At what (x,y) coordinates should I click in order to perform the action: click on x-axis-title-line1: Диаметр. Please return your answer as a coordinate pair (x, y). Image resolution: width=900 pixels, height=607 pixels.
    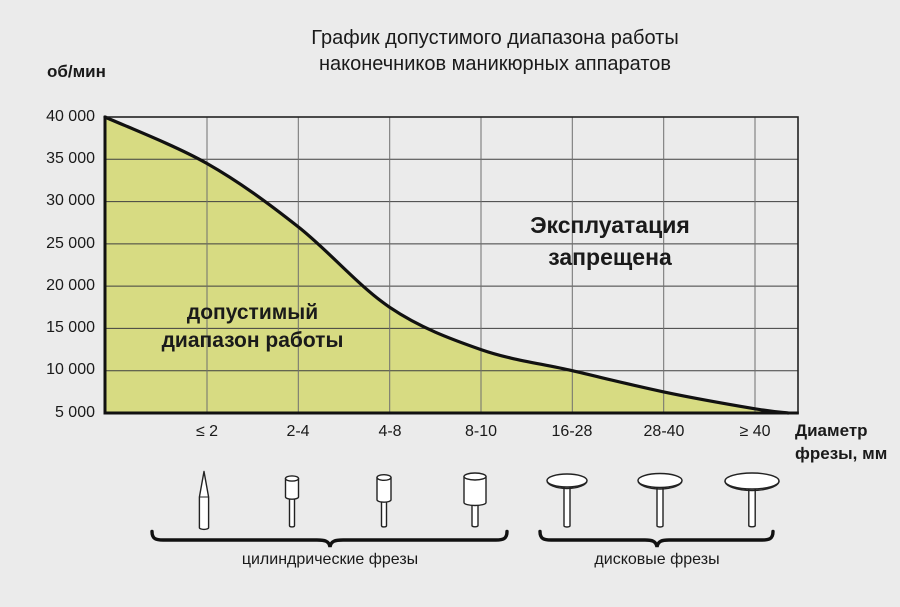
    Looking at the image, I should click on (831, 430).